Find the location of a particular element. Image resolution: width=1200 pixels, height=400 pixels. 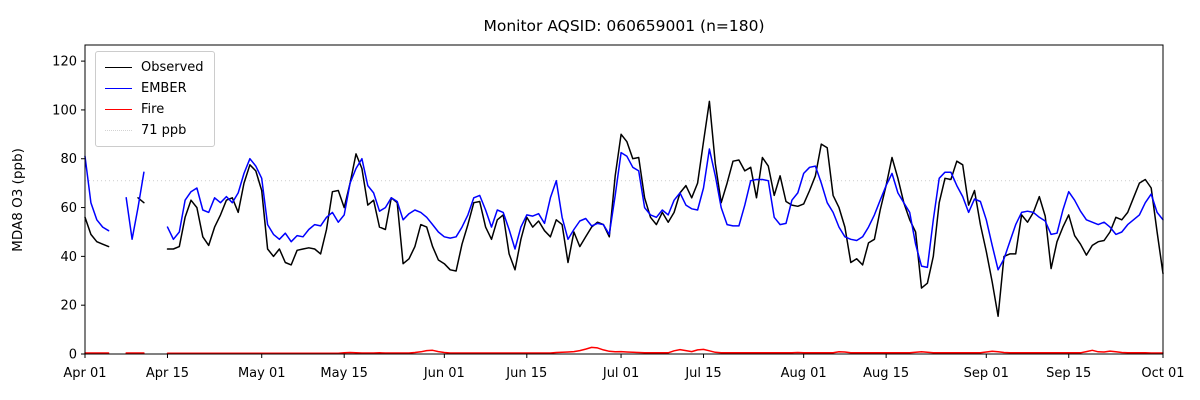

legend-label-threshold: 71 ppb is located at coordinates (164, 130).